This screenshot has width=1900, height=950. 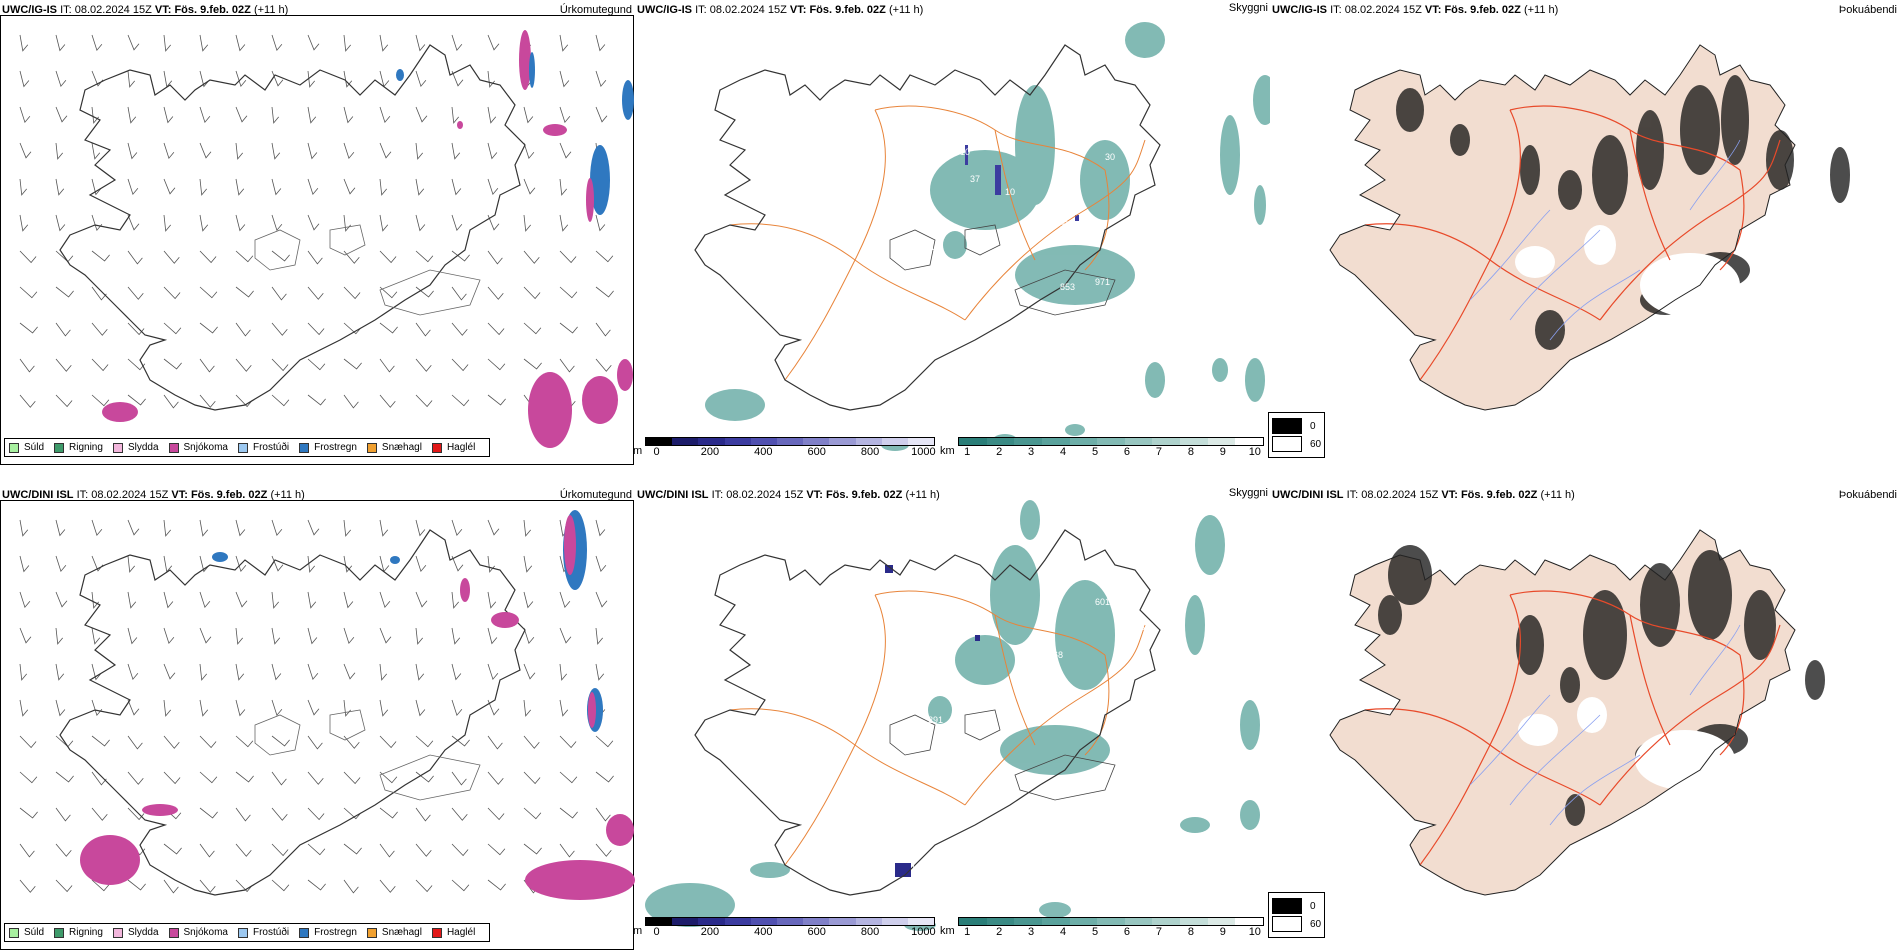 What do you see at coordinates (1296, 444) in the screenshot?
I see `fog-legend-item: 60` at bounding box center [1296, 444].